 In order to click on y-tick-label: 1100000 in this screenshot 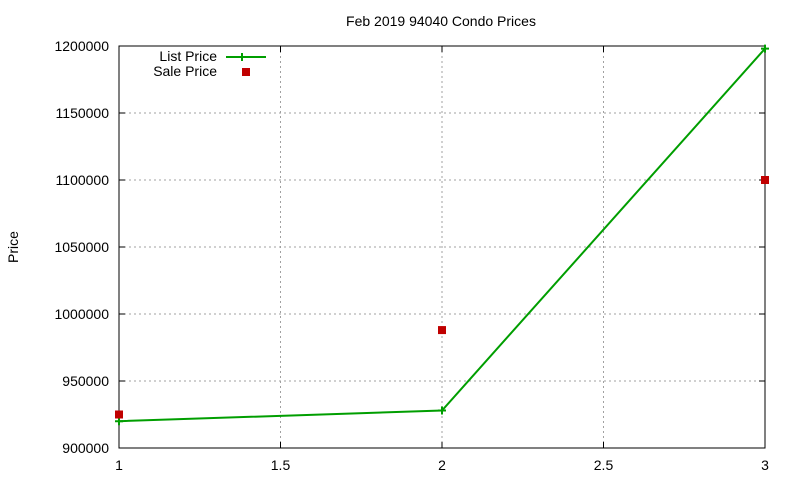, I will do `click(83, 180)`.